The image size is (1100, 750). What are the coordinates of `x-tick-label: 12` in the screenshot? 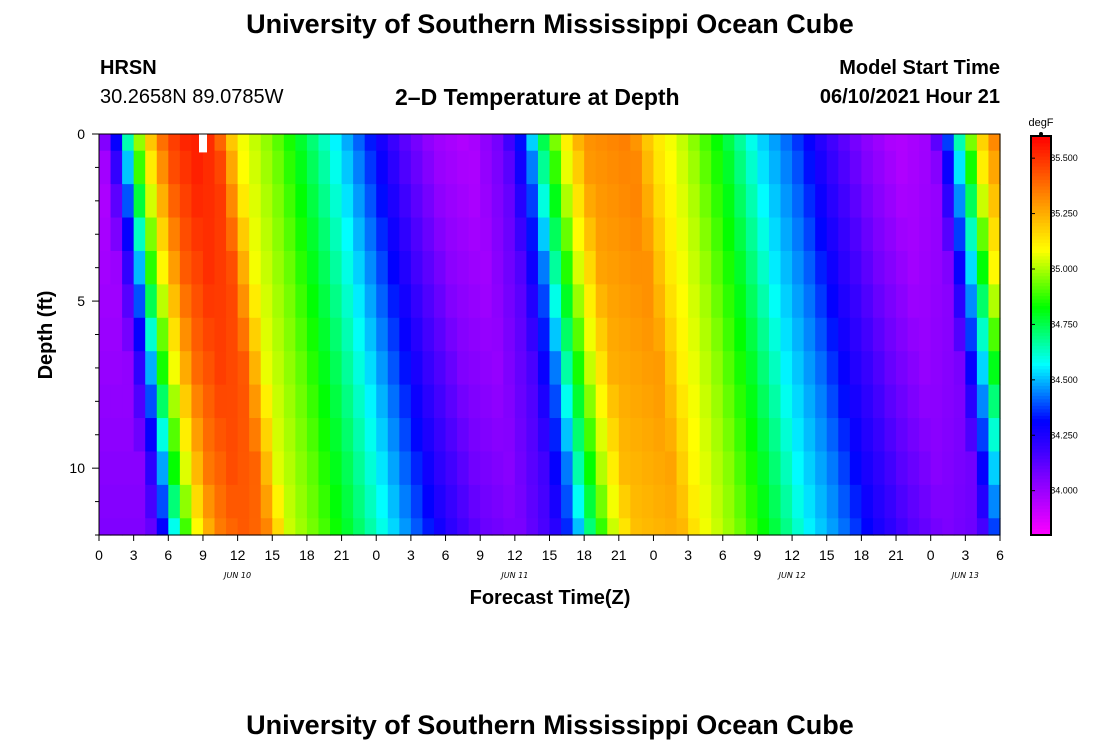 It's located at (792, 555).